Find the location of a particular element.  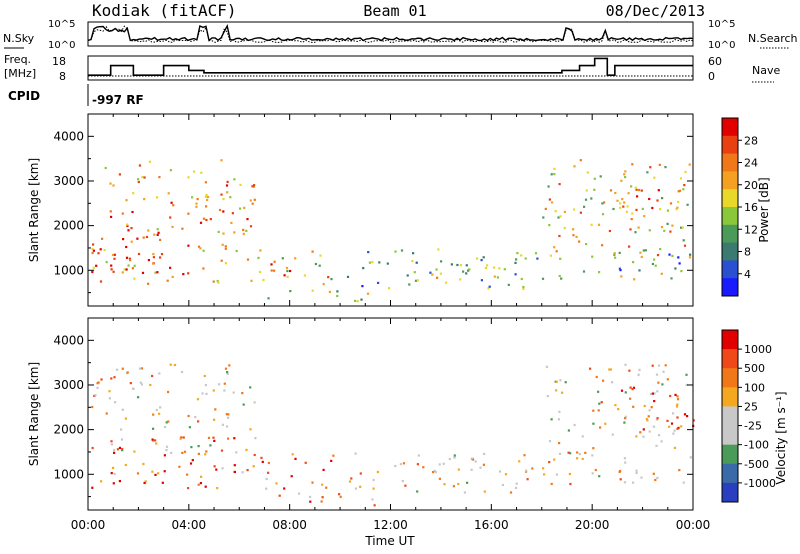

x-axis-label: Time UT is located at coordinates (389, 541).